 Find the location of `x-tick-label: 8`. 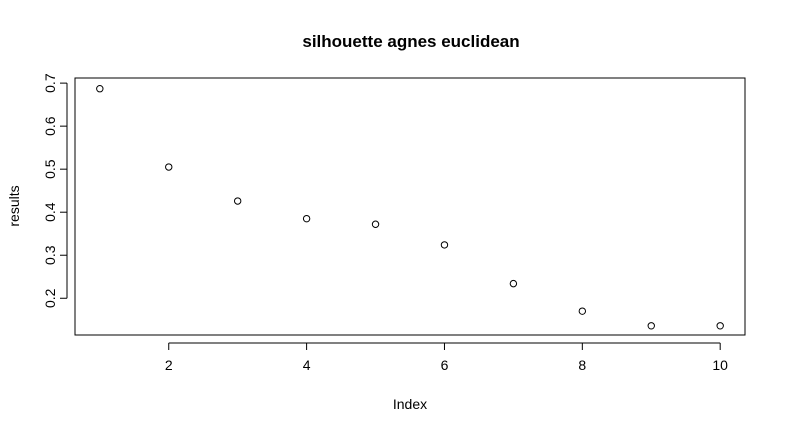

x-tick-label: 8 is located at coordinates (582, 365).